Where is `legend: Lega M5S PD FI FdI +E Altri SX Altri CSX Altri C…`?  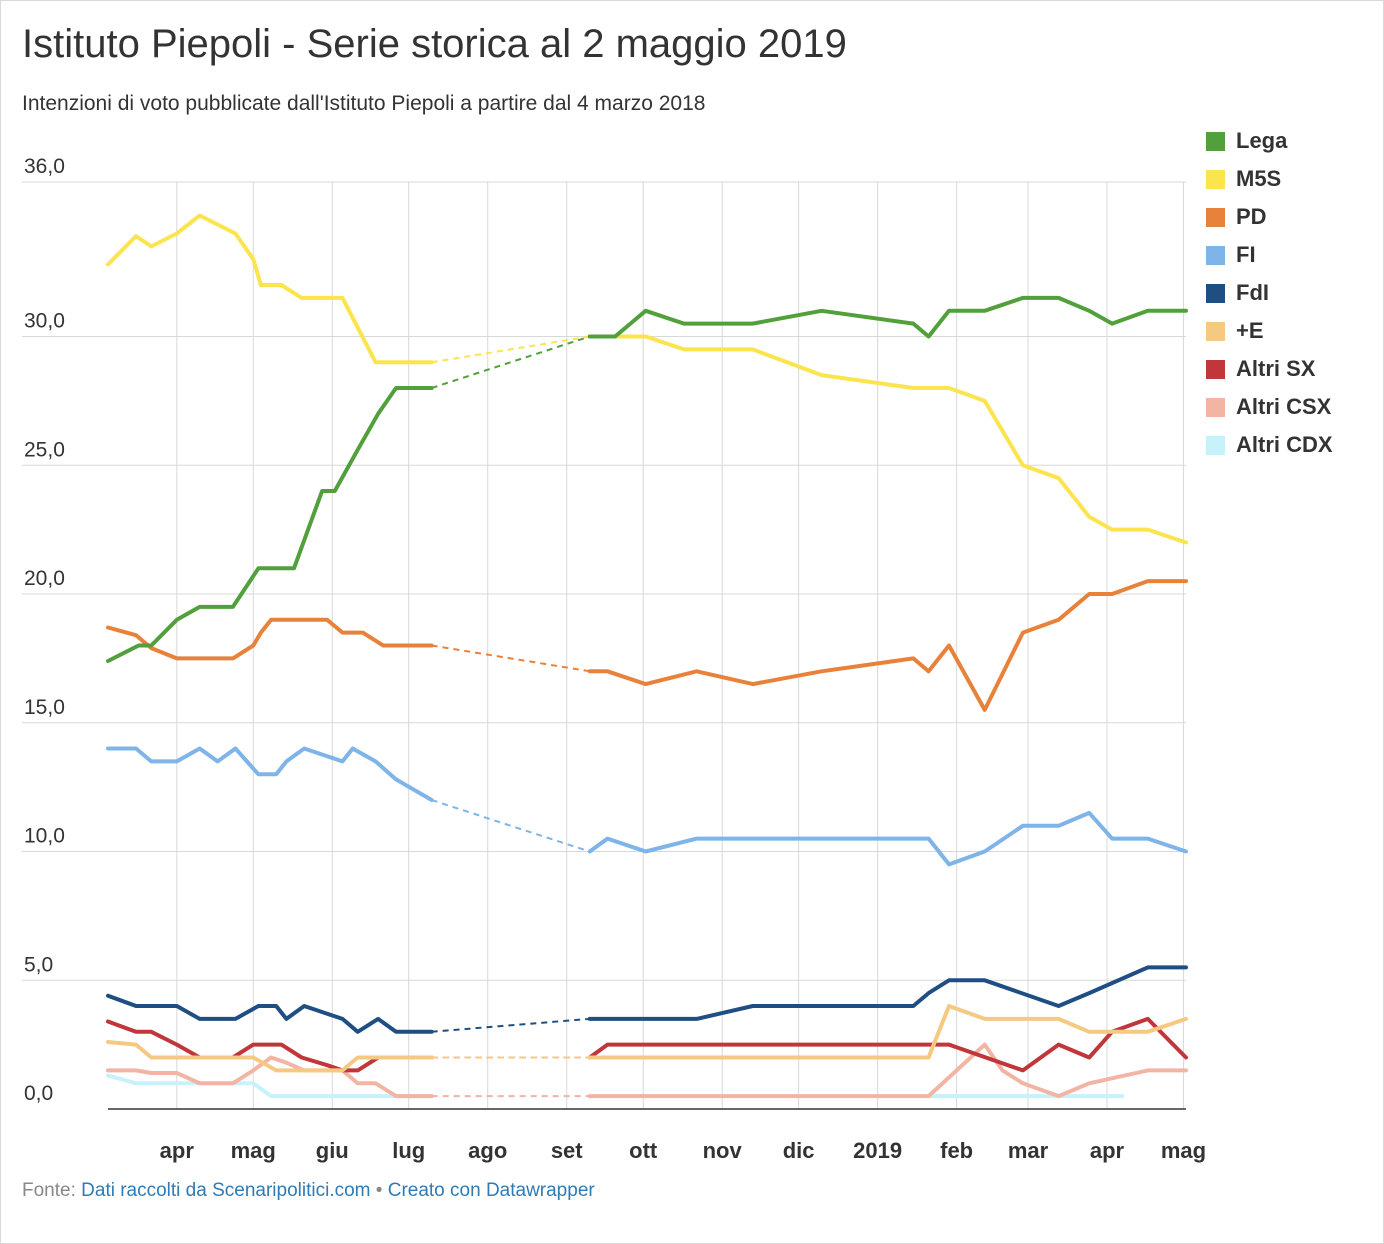
legend: Lega M5S PD FI FdI +E Altri SX Altri CSX Altri C… is located at coordinates (1269, 293).